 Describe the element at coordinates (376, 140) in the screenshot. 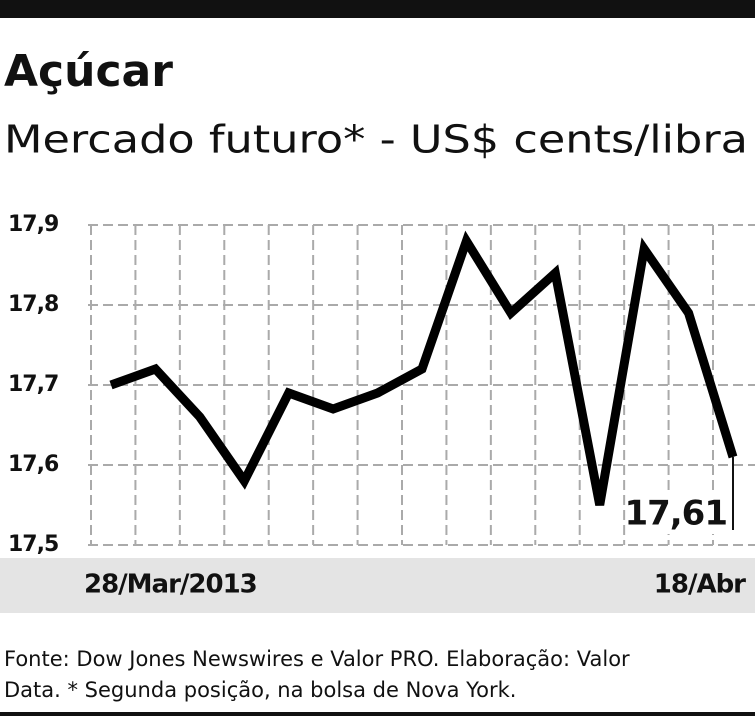

I see `chart-subtitle: Mercado futuro* - US$ cents/libra` at that location.